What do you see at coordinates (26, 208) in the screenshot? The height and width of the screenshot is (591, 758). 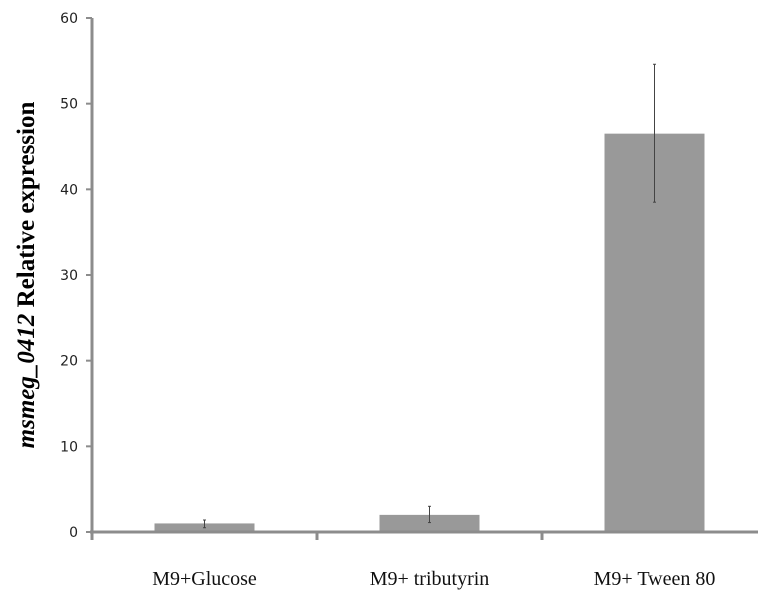 I see `y-axis-label-rest: Relative expression` at bounding box center [26, 208].